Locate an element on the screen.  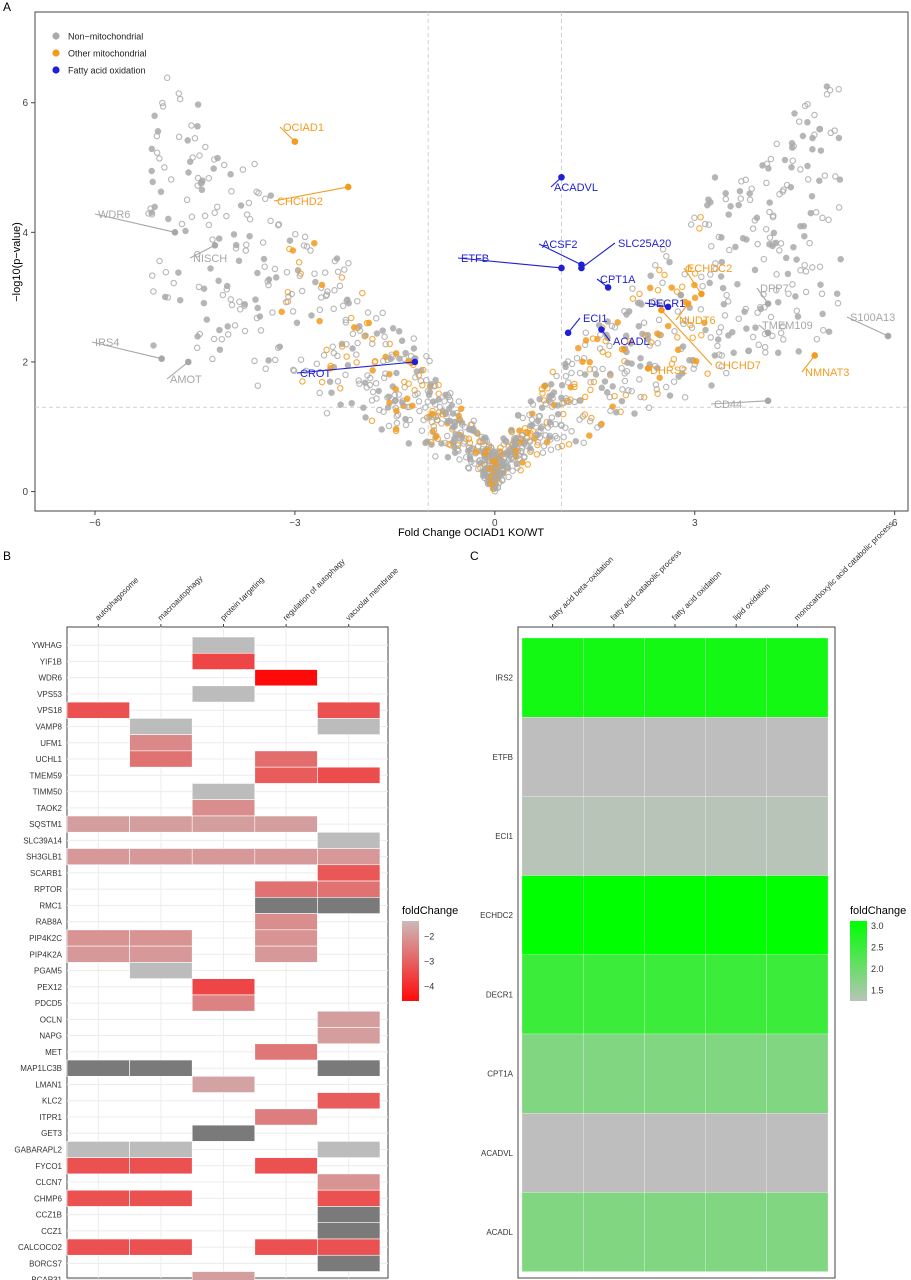
row-label: TAOK2 is located at coordinates (49, 808).